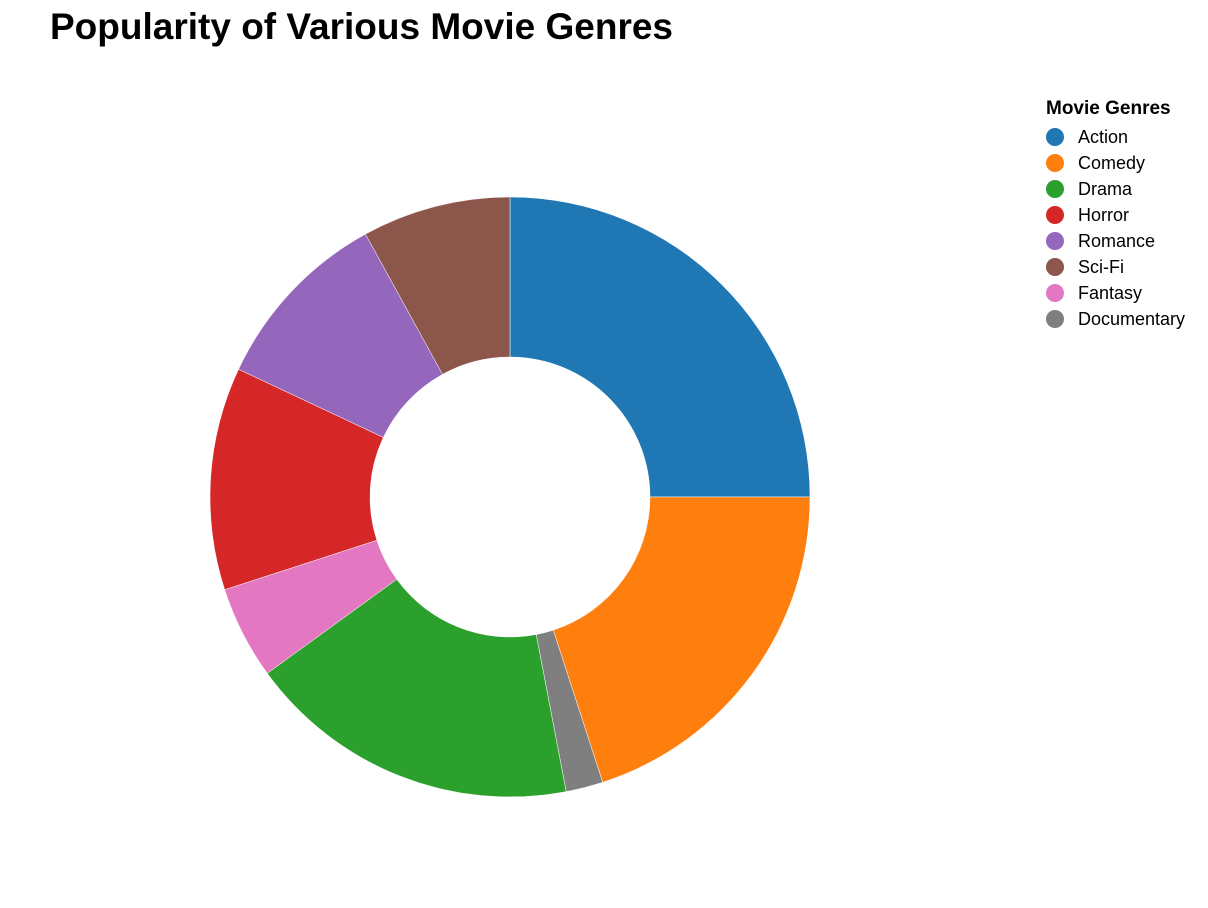 Image resolution: width=1208 pixels, height=908 pixels. I want to click on legend-swatch-action, so click(1055, 137).